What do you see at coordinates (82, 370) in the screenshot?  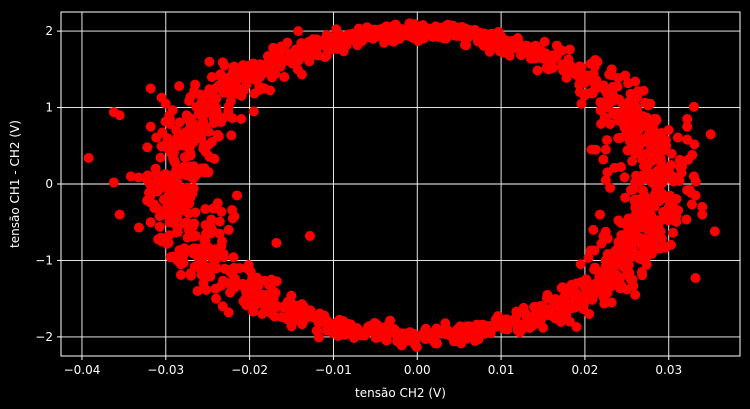 I see `x-tick-label: −0.04` at bounding box center [82, 370].